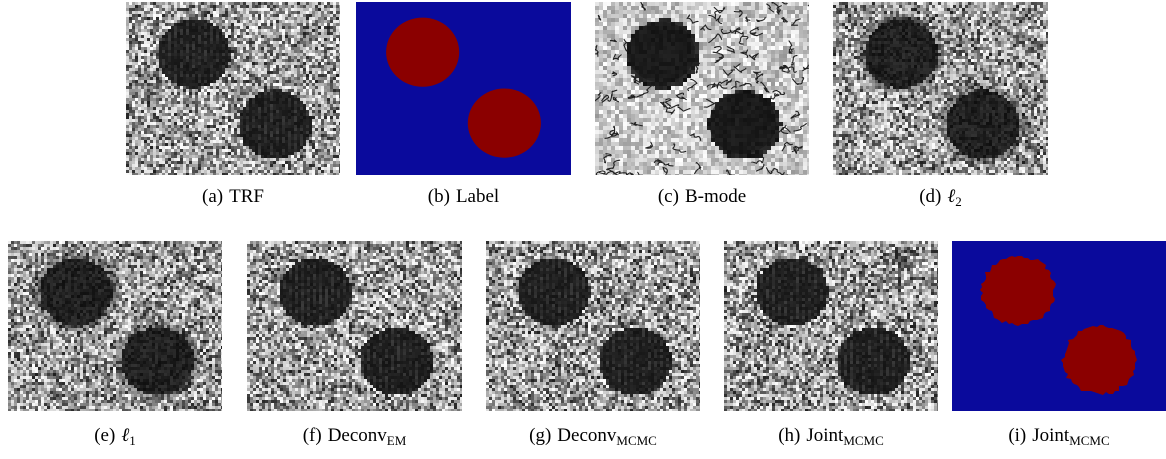  I want to click on panel-i-texture, so click(1059, 326).